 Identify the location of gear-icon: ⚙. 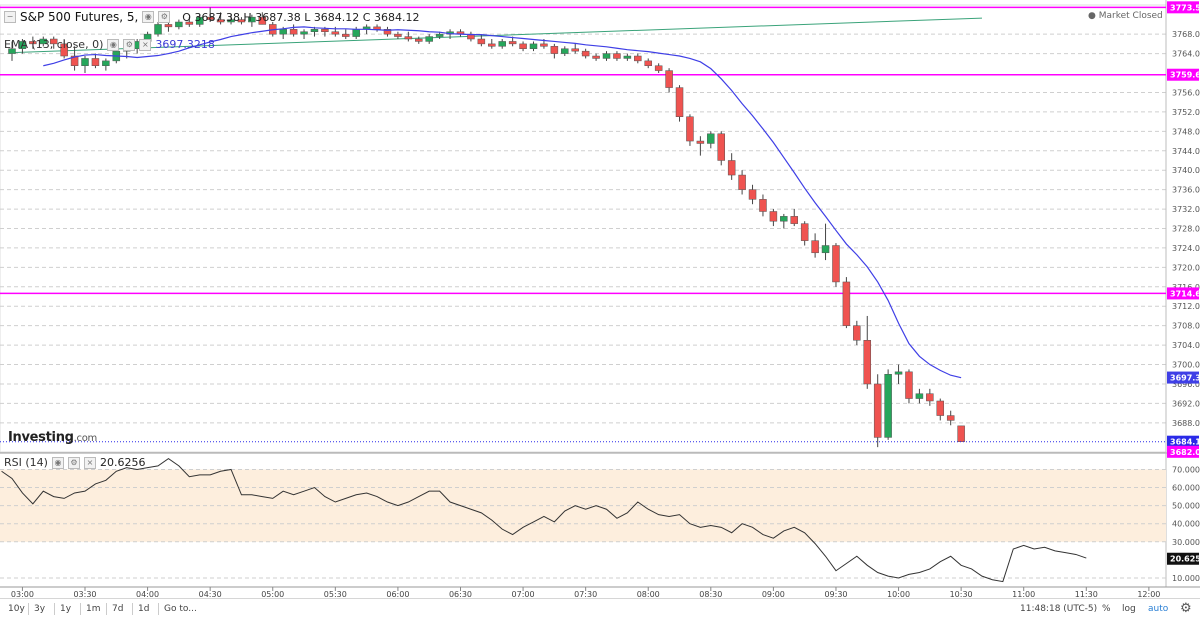
(1186, 608).